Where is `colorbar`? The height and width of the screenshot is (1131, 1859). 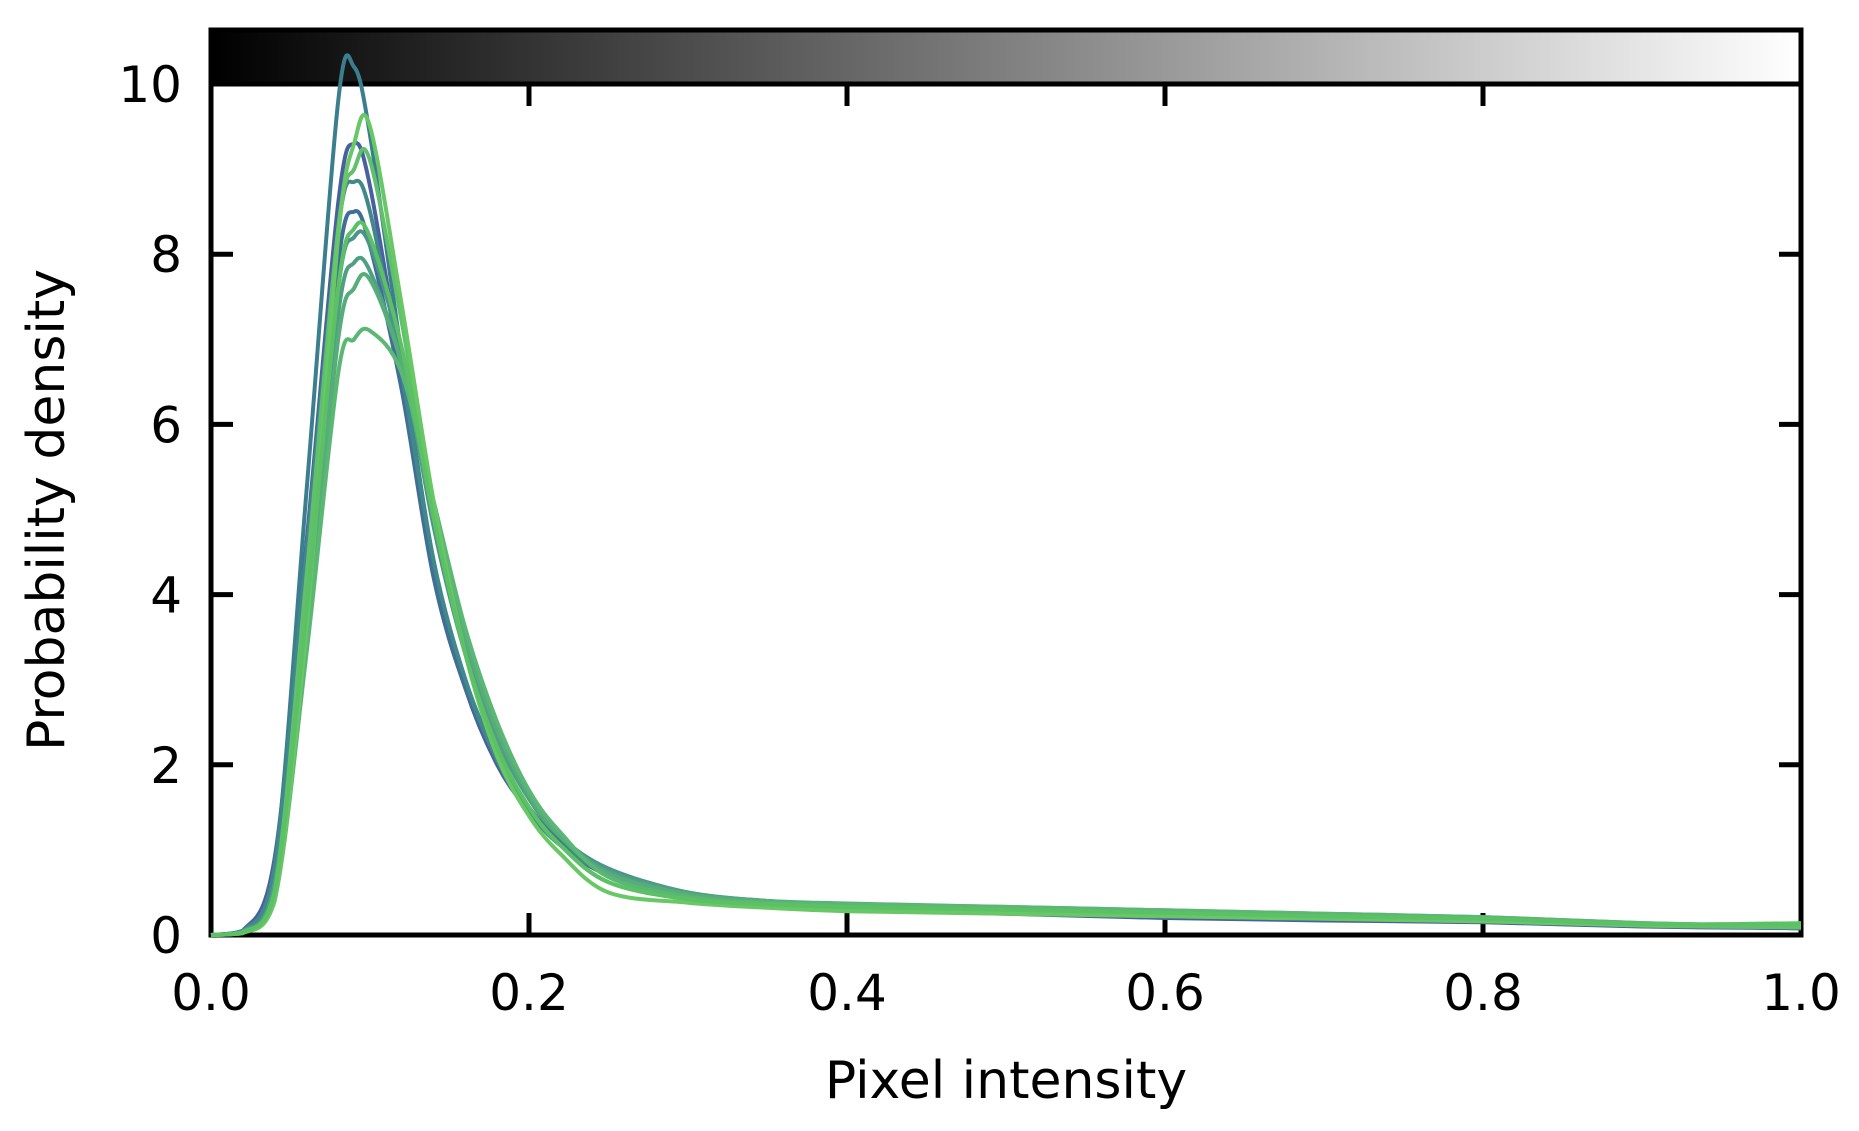
colorbar is located at coordinates (1006, 57).